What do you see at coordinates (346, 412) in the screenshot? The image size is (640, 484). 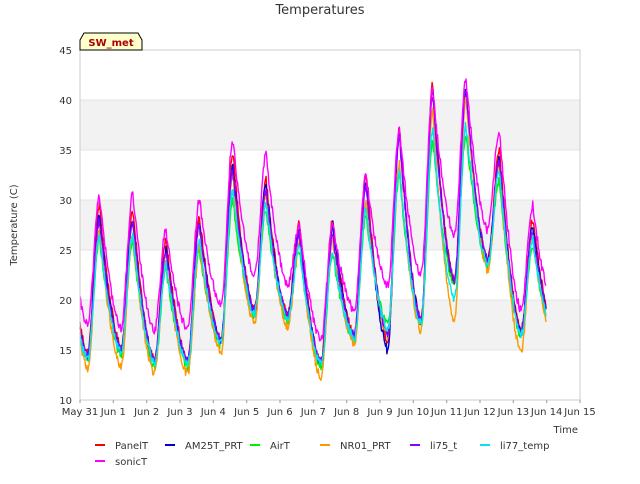 I see `x-tick-label: Jun 8` at bounding box center [346, 412].